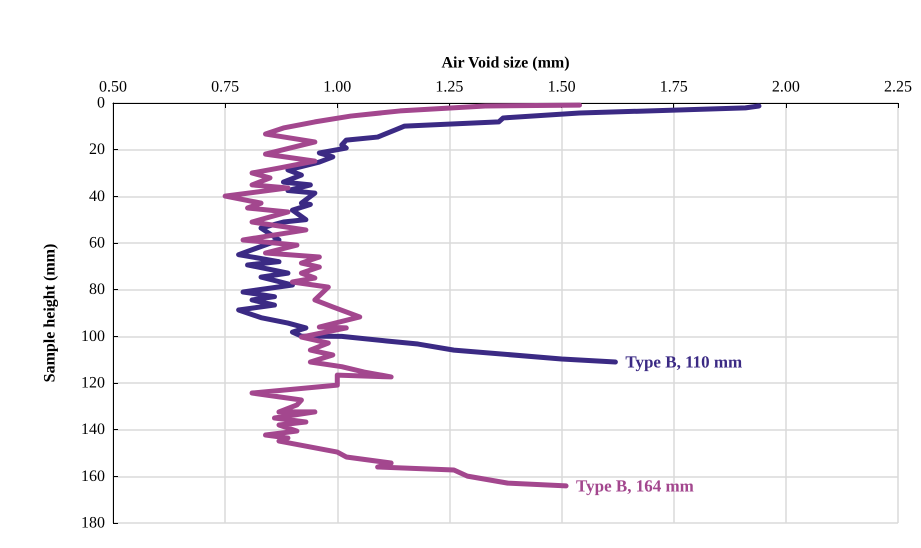 This screenshot has width=921, height=548. I want to click on y-tick-label: 80, so click(97, 289).